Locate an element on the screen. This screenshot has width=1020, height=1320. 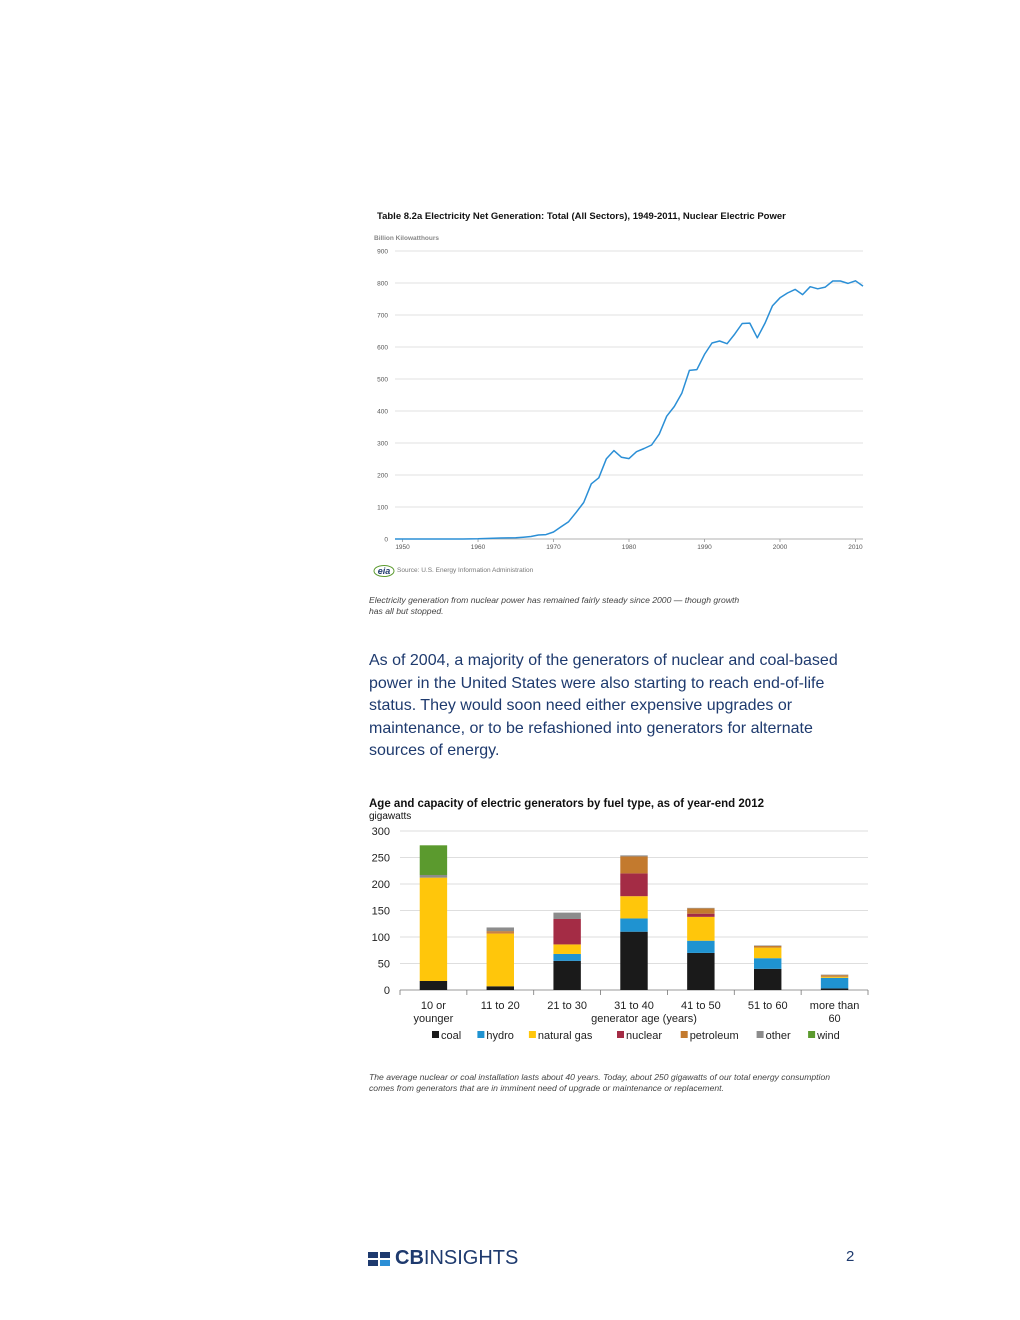
chart1-x-tick-label: 1980 is located at coordinates (629, 547).